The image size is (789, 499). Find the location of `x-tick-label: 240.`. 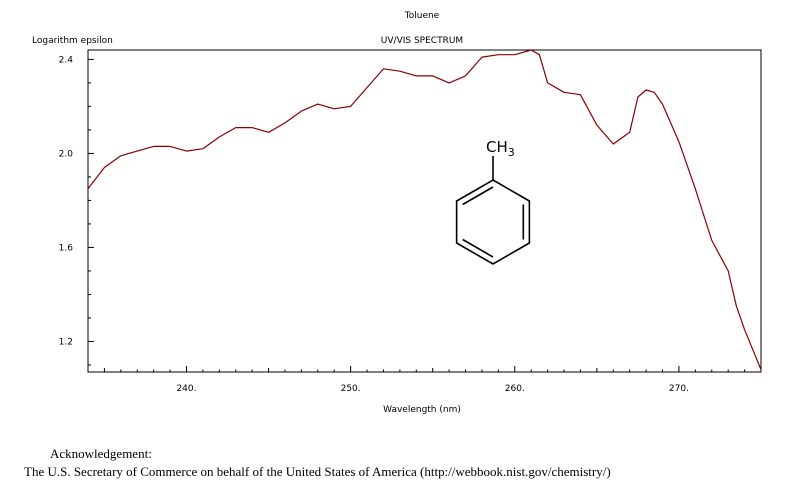

x-tick-label: 240. is located at coordinates (186, 389).